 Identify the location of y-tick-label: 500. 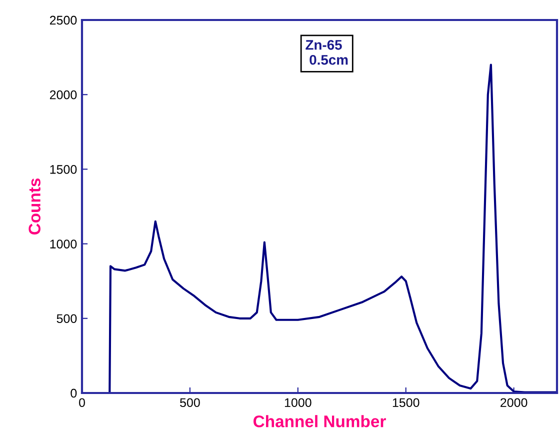
(66, 319).